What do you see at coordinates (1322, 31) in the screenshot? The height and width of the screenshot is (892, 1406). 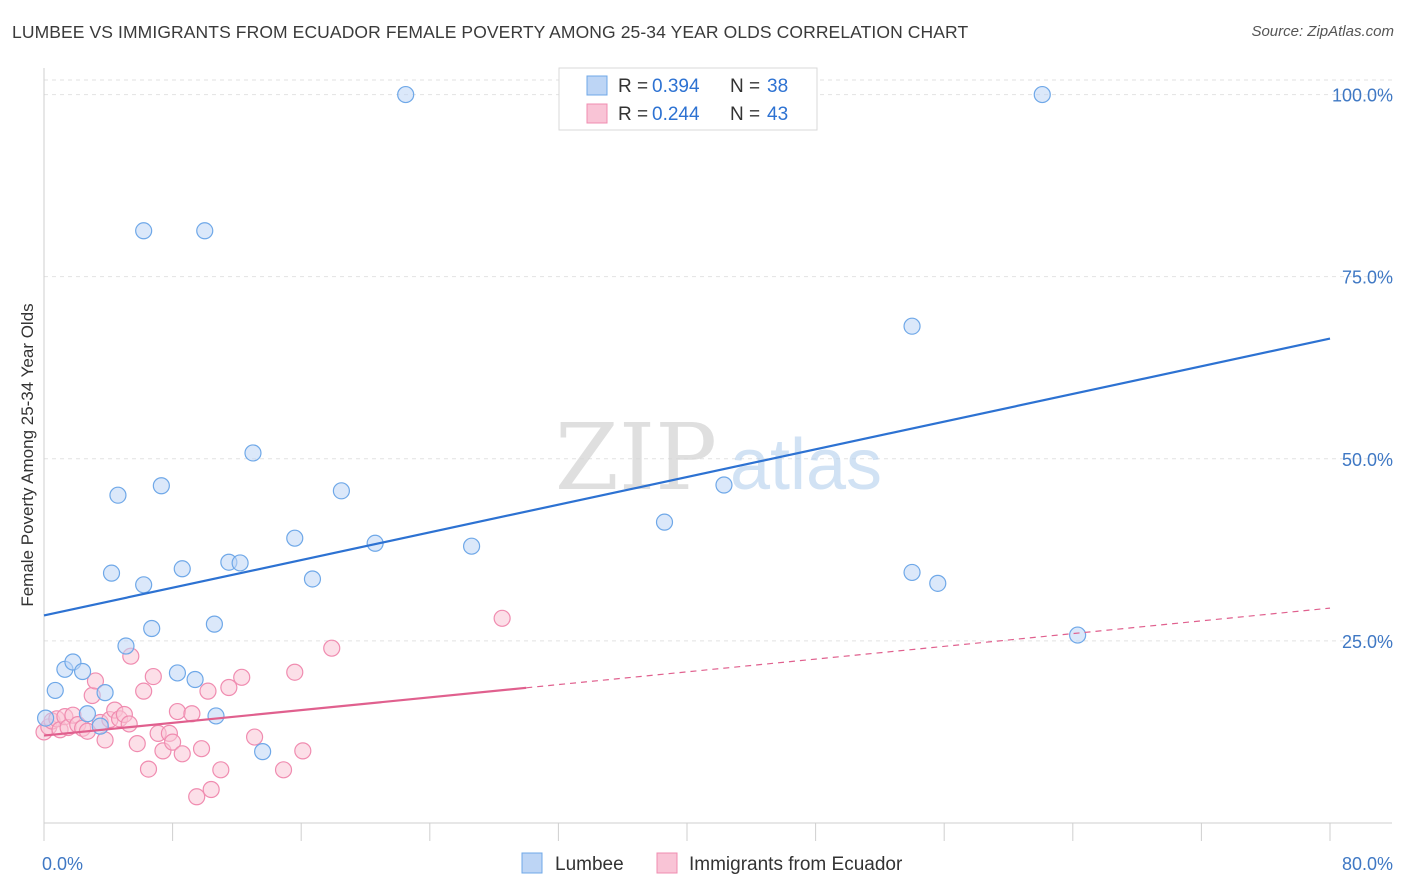 I see `source-label: Source: ZipAtlas.com` at bounding box center [1322, 31].